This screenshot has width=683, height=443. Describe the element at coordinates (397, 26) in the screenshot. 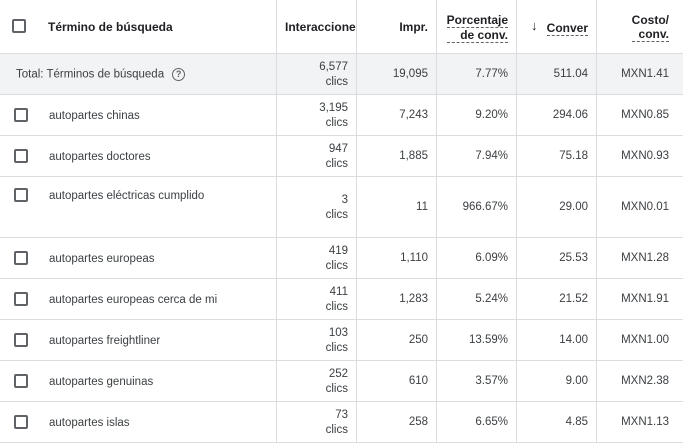

I see `header-impr-cell: Impr.` at that location.